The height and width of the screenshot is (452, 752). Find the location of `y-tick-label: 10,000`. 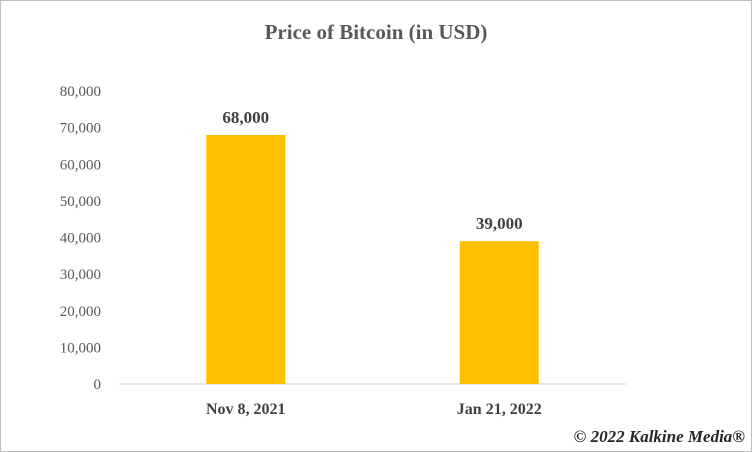

y-tick-label: 10,000 is located at coordinates (80, 348).